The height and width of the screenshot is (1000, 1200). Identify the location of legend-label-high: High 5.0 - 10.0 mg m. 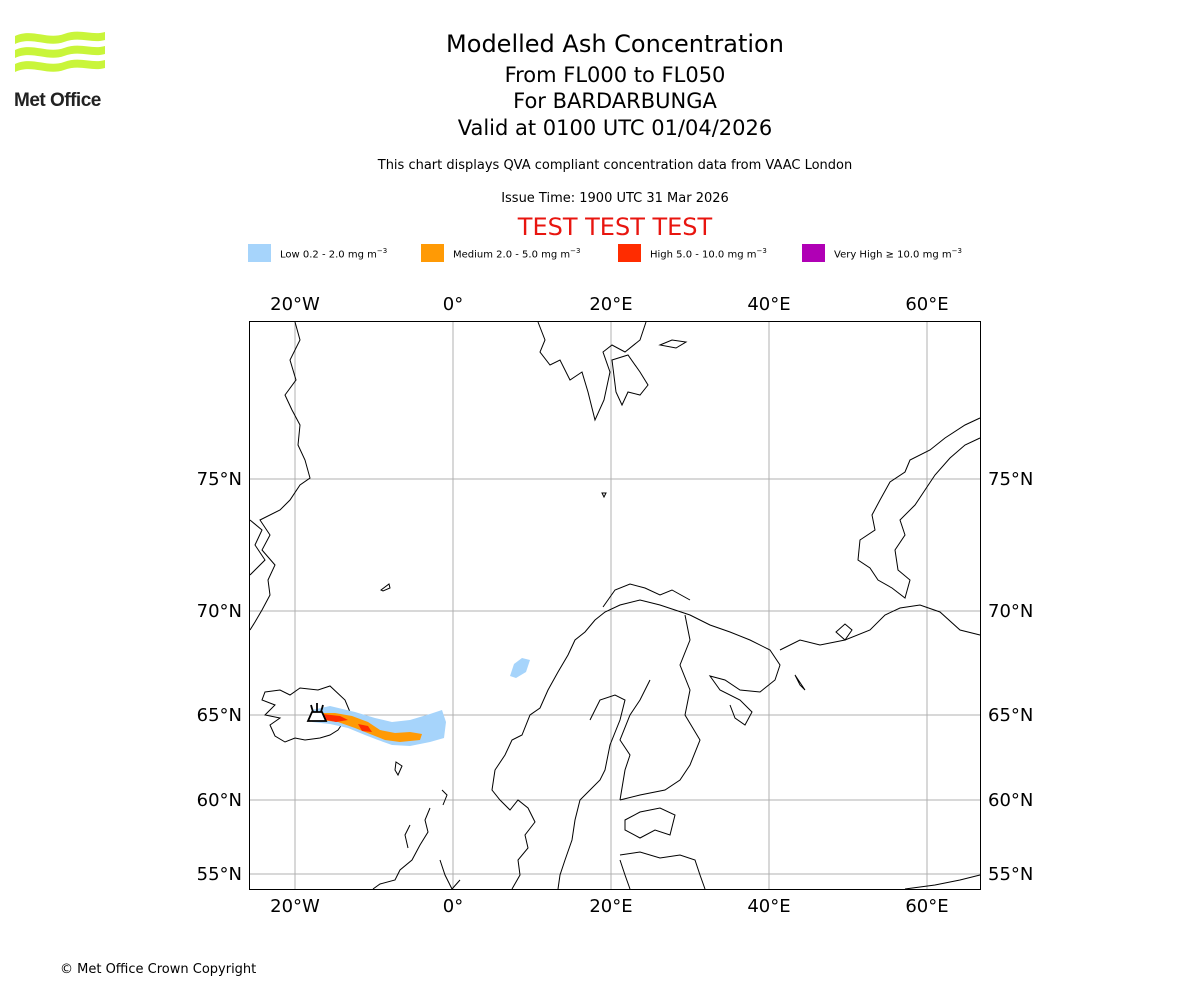
(703, 255).